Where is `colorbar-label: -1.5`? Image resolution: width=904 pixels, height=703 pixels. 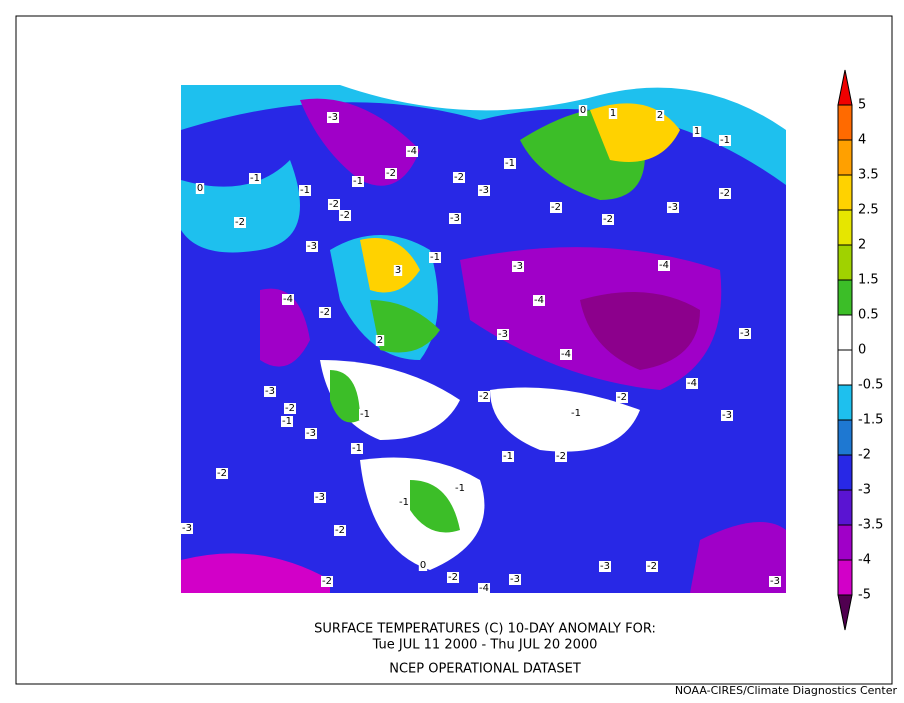
colorbar-label: -1.5 is located at coordinates (870, 420).